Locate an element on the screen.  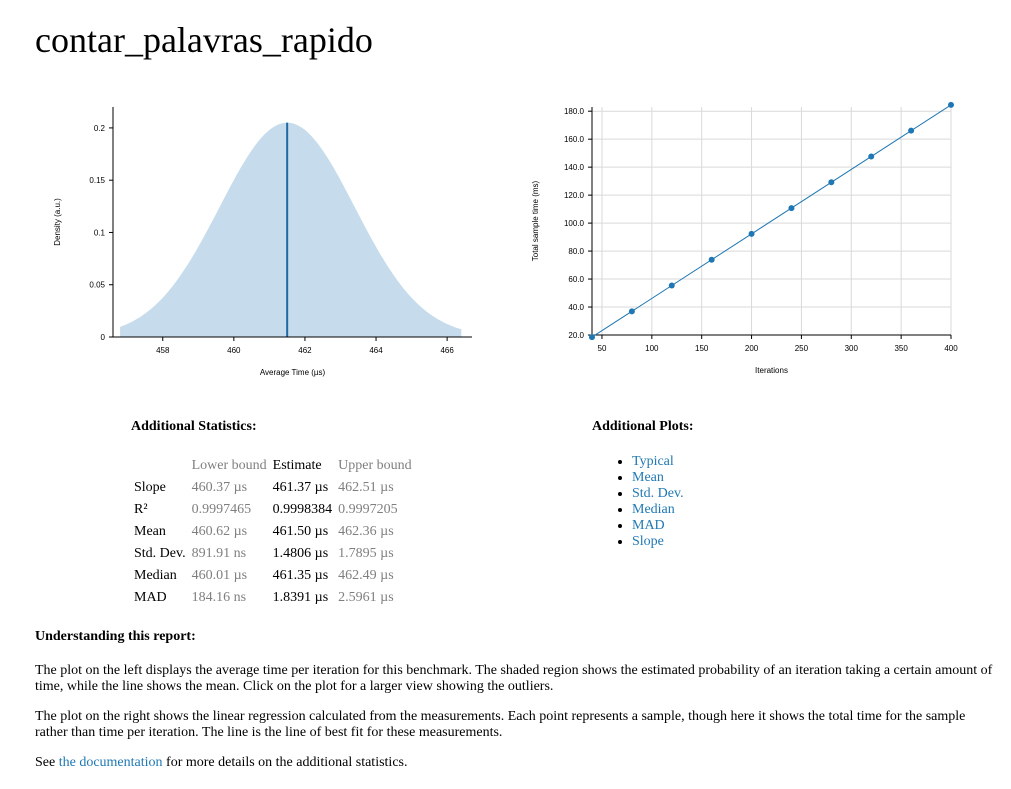
lower-bound-cell: 0.9997465 is located at coordinates (221, 509).